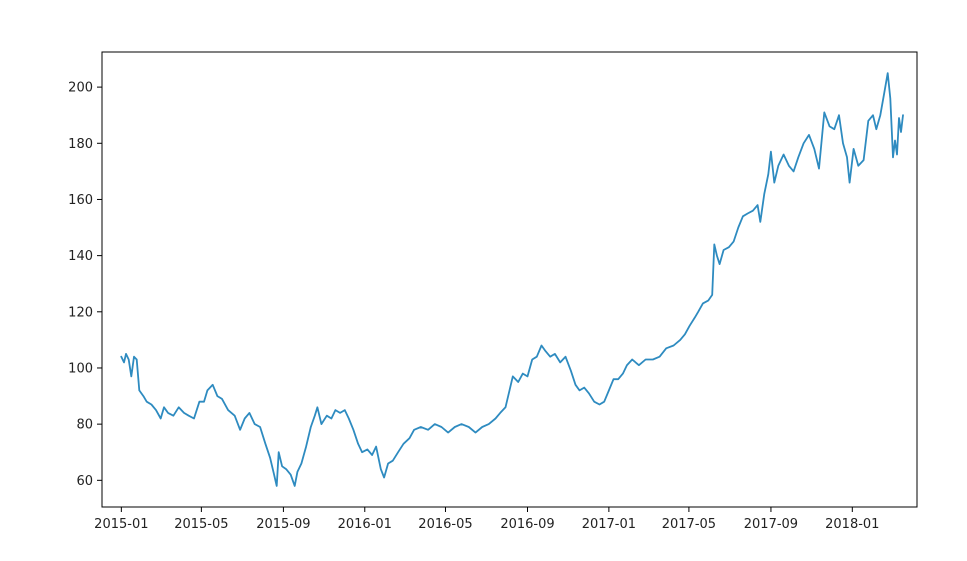  Describe the element at coordinates (609, 524) in the screenshot. I see `x-tick-label: 2017-01` at that location.